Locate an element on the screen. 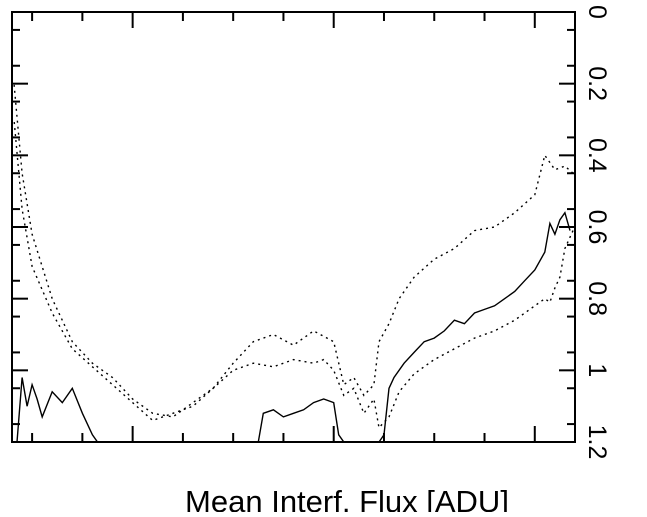 This screenshot has height=517, width=647. y-tick-label: 0.8 is located at coordinates (597, 298).